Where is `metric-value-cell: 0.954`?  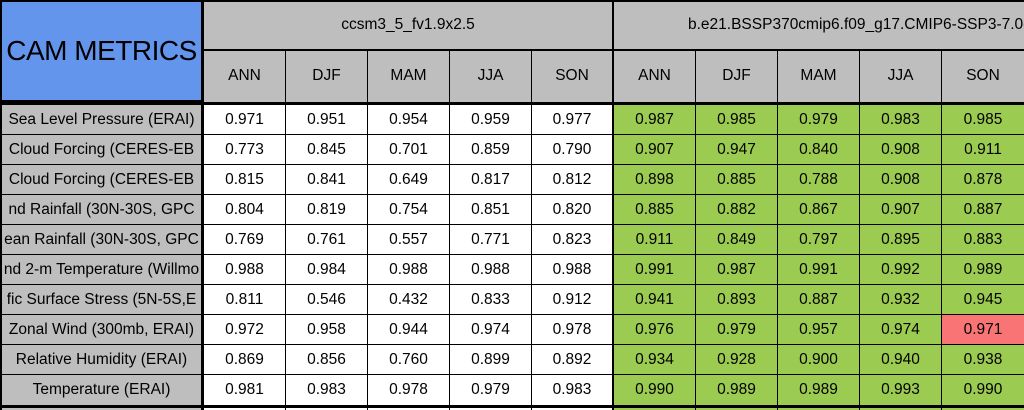
metric-value-cell: 0.954 is located at coordinates (409, 119).